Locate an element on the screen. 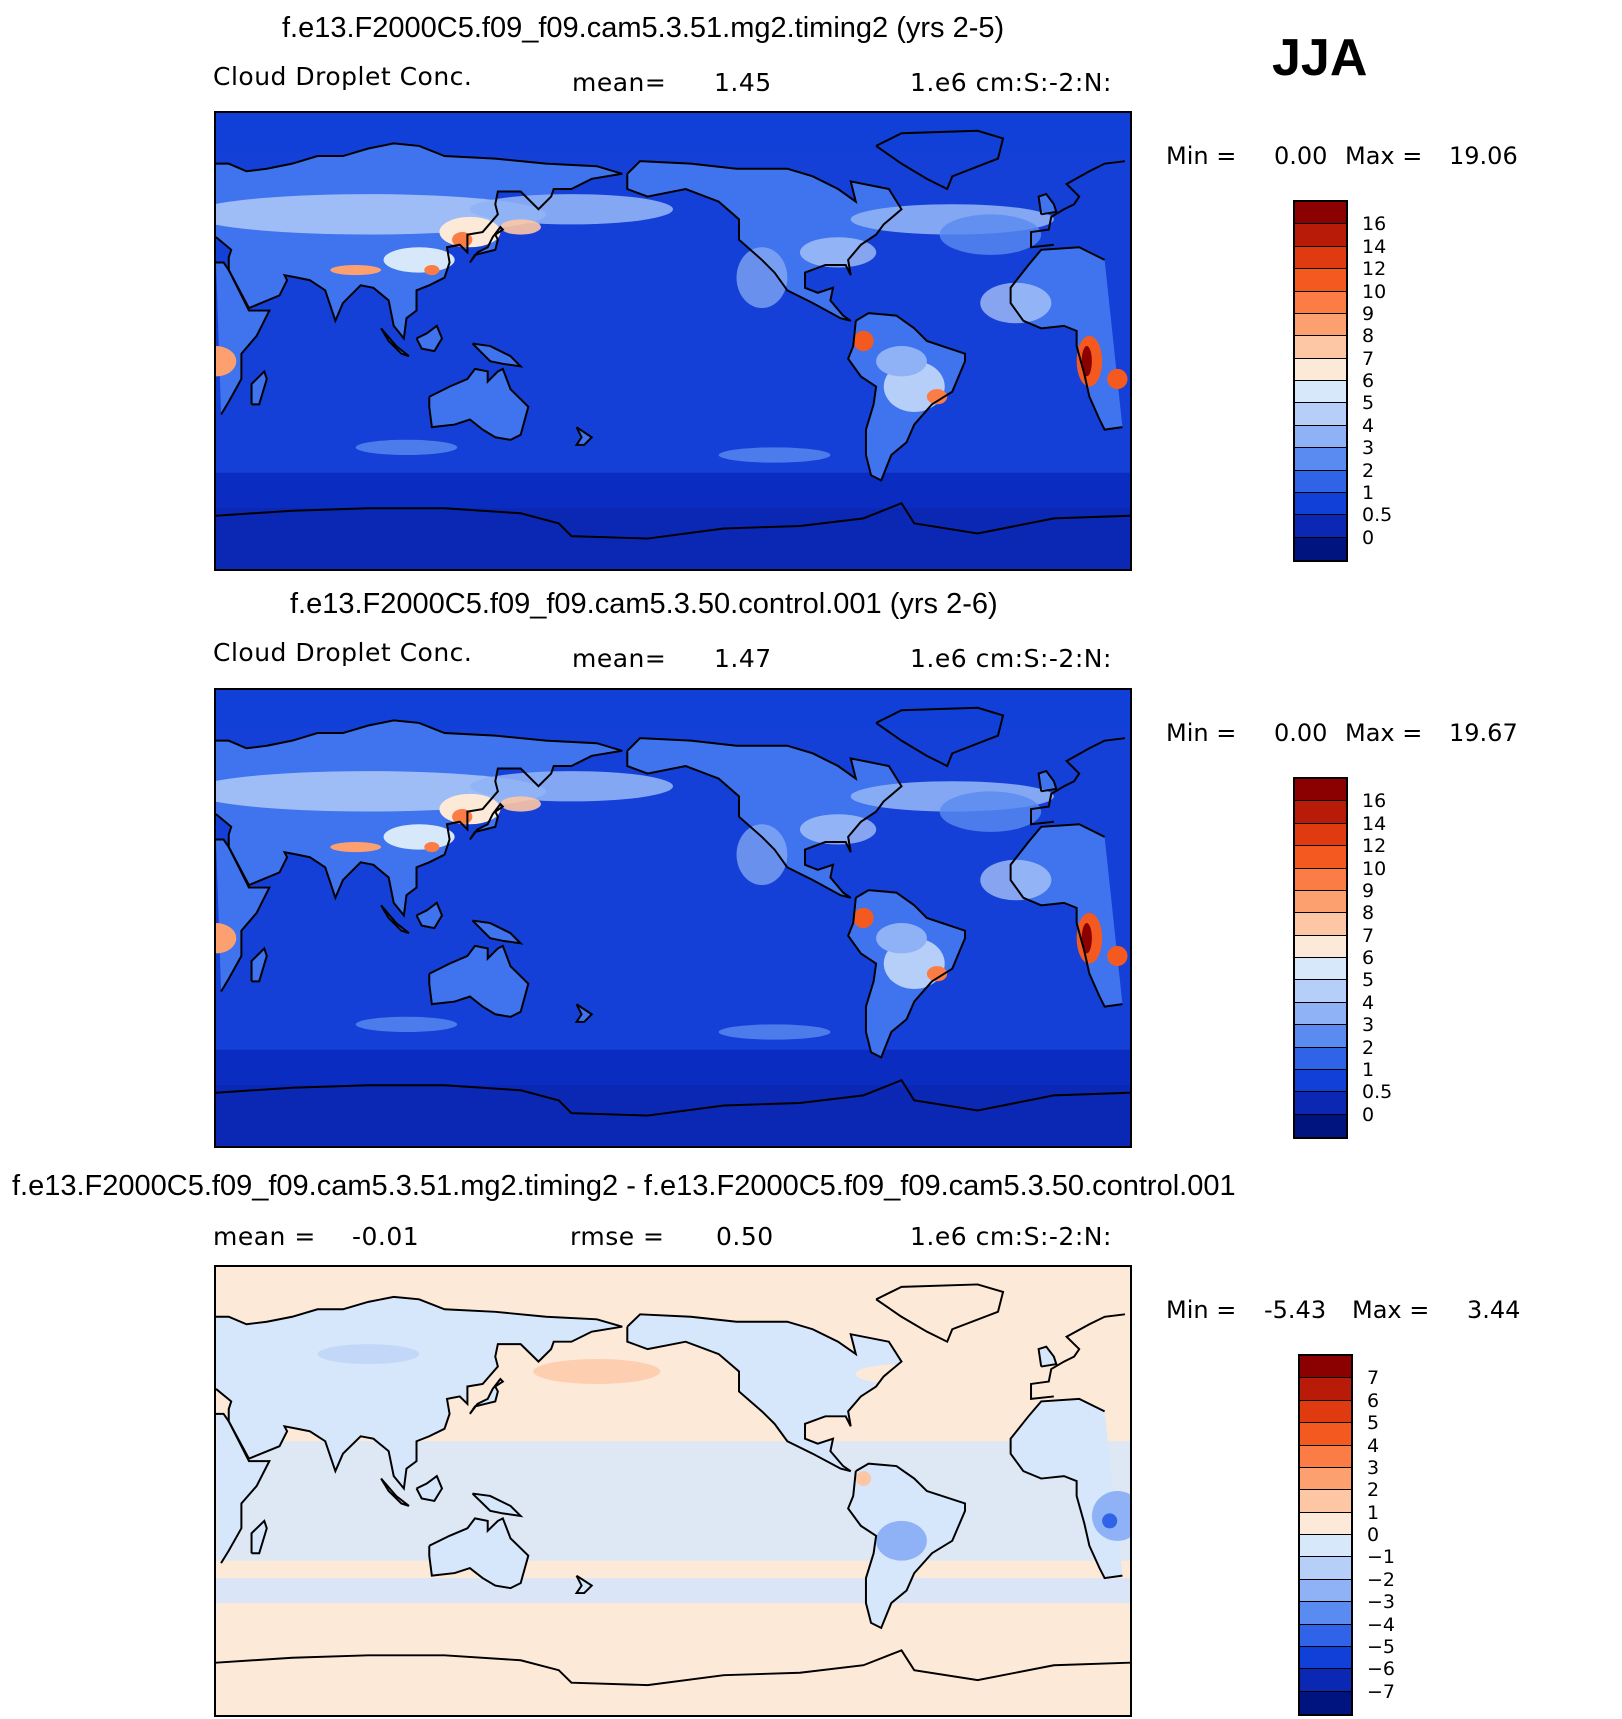  max-label: Max = is located at coordinates (1384, 733).